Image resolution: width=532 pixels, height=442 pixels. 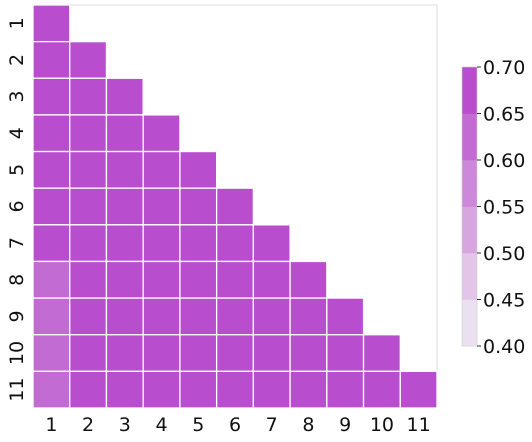 What do you see at coordinates (198, 206) in the screenshot?
I see `heatmap-cell-r6-c5` at bounding box center [198, 206].